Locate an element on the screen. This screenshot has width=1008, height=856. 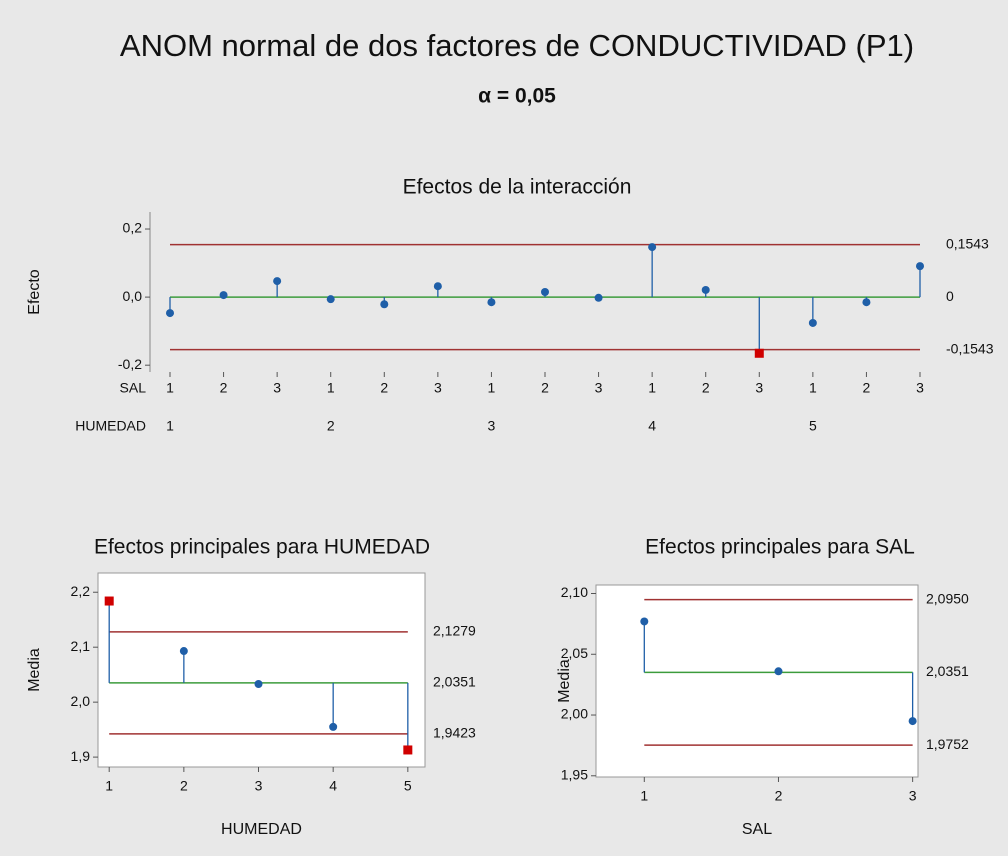
limit-label: 0 is located at coordinates (950, 296).